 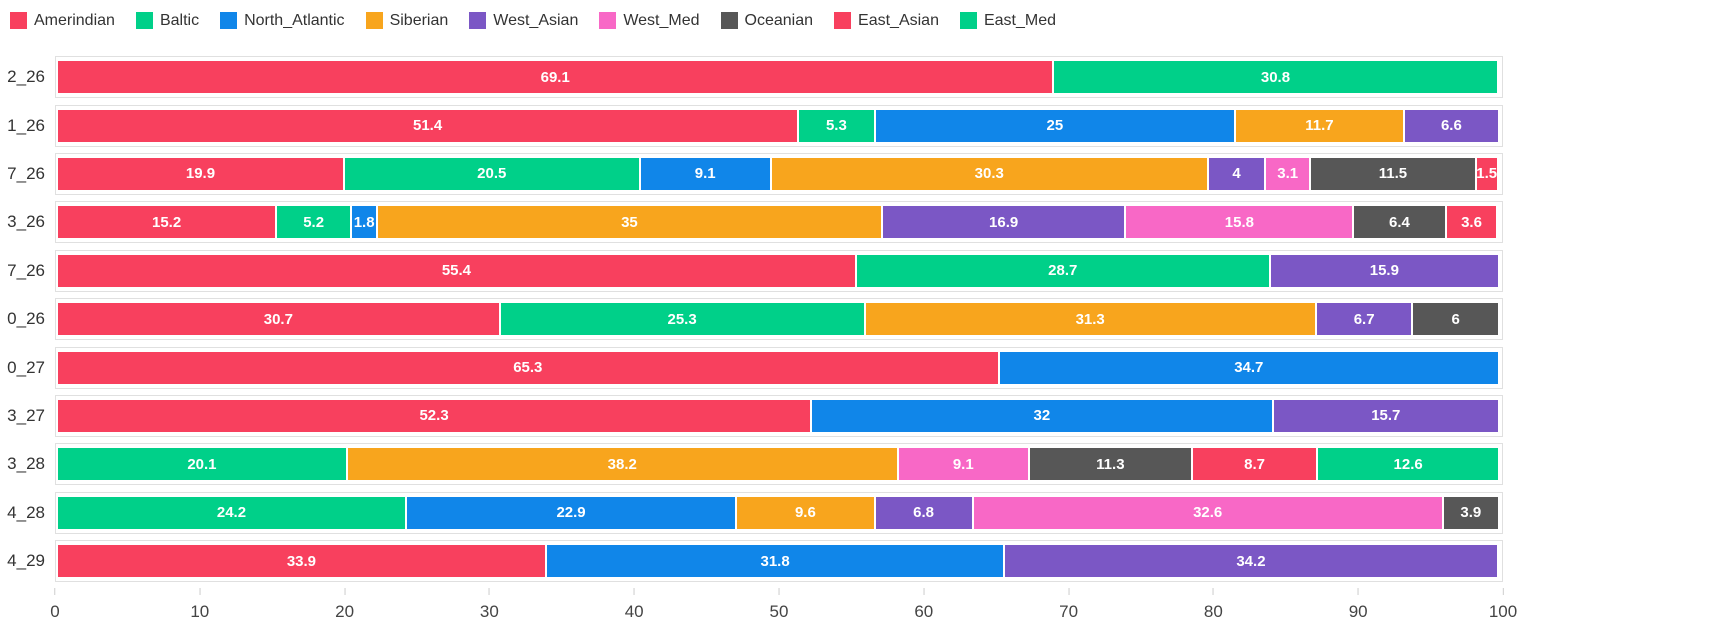 I want to click on legend-item-siberian: Siberian, so click(x=407, y=20).